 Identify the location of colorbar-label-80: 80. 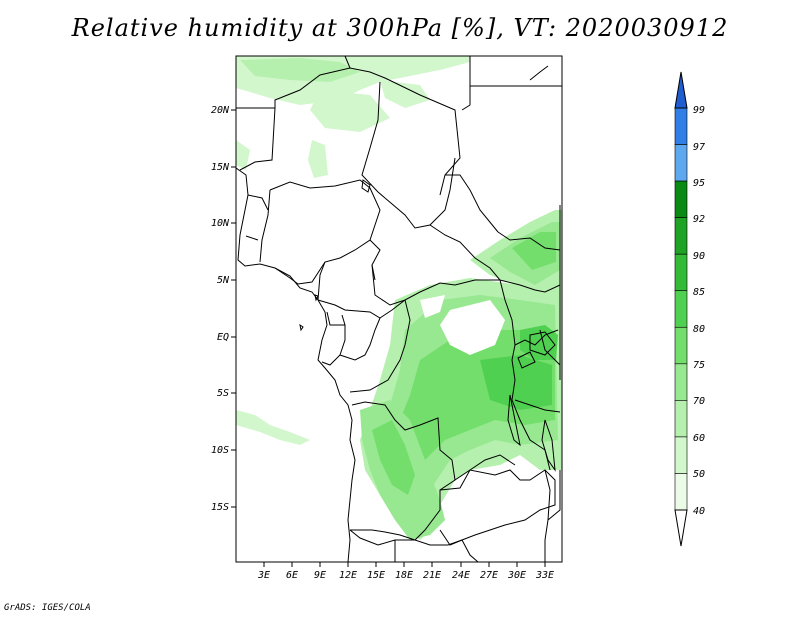
(699, 329).